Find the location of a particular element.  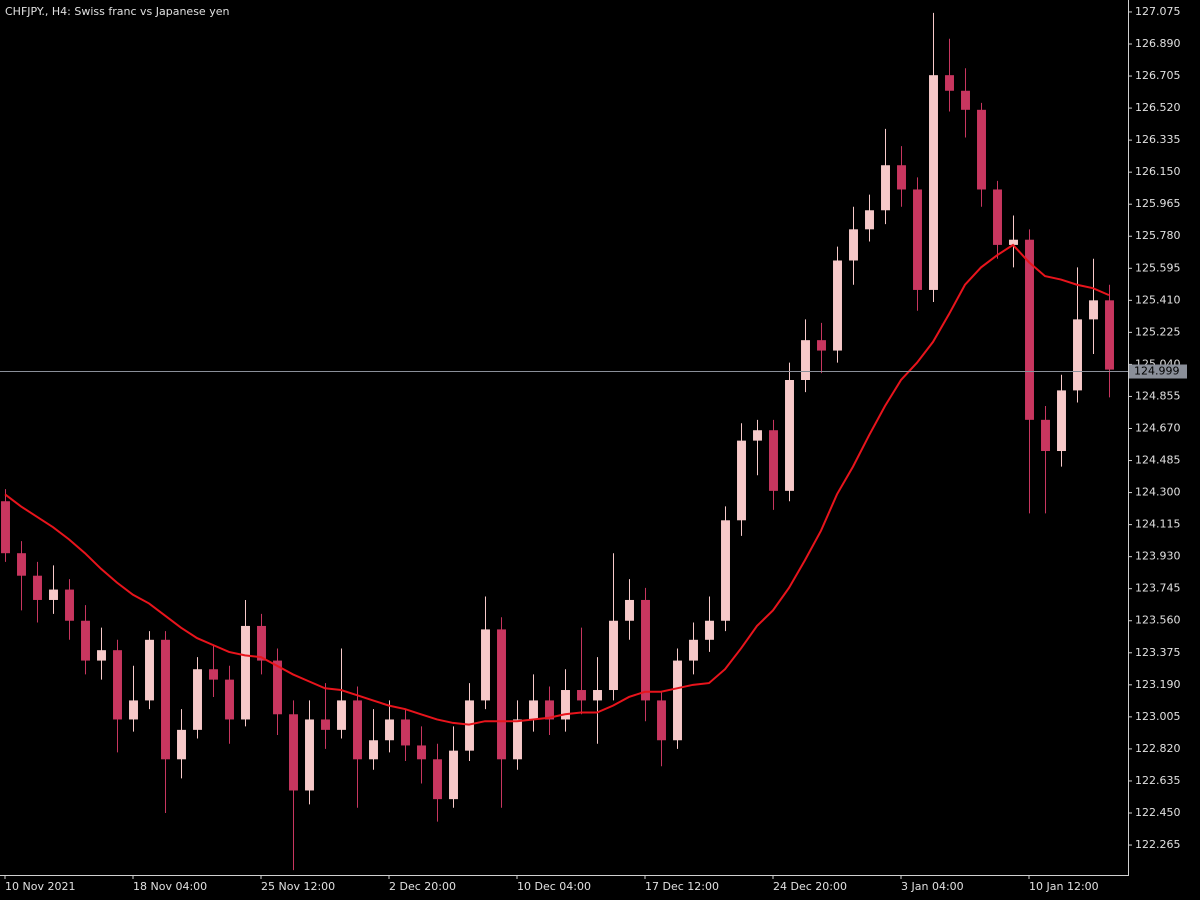

x-tick-label: 18 Nov 04:00 is located at coordinates (170, 886).